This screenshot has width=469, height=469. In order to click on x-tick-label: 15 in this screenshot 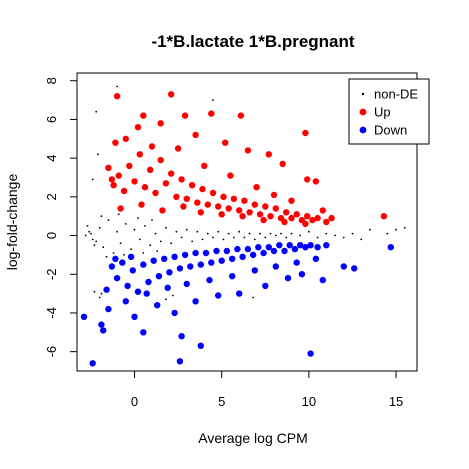, I will do `click(396, 401)`.